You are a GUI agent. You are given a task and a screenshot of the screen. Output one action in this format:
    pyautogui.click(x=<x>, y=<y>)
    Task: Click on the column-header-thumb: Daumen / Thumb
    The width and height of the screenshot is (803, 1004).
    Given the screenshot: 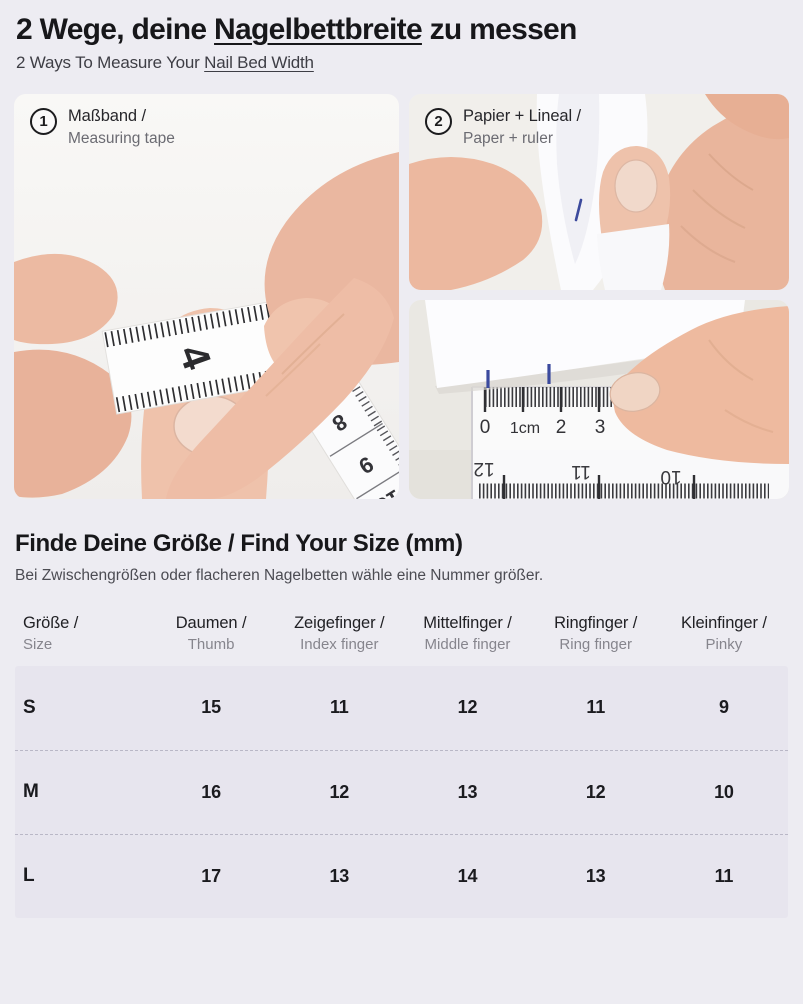 What is the action you would take?
    pyautogui.click(x=211, y=633)
    